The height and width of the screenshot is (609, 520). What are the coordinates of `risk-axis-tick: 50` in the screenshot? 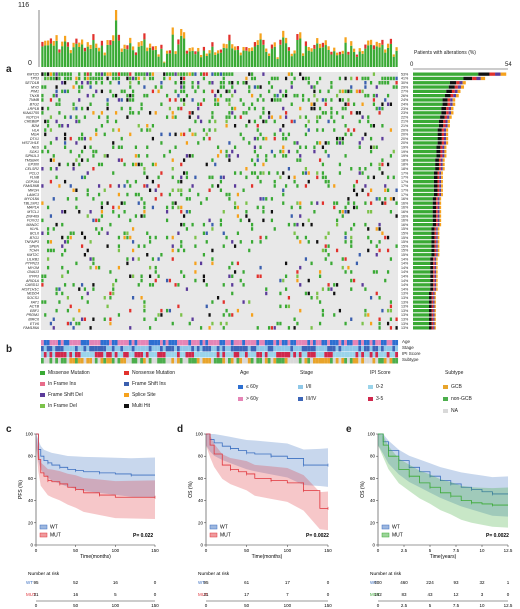 It's located at (247, 605).